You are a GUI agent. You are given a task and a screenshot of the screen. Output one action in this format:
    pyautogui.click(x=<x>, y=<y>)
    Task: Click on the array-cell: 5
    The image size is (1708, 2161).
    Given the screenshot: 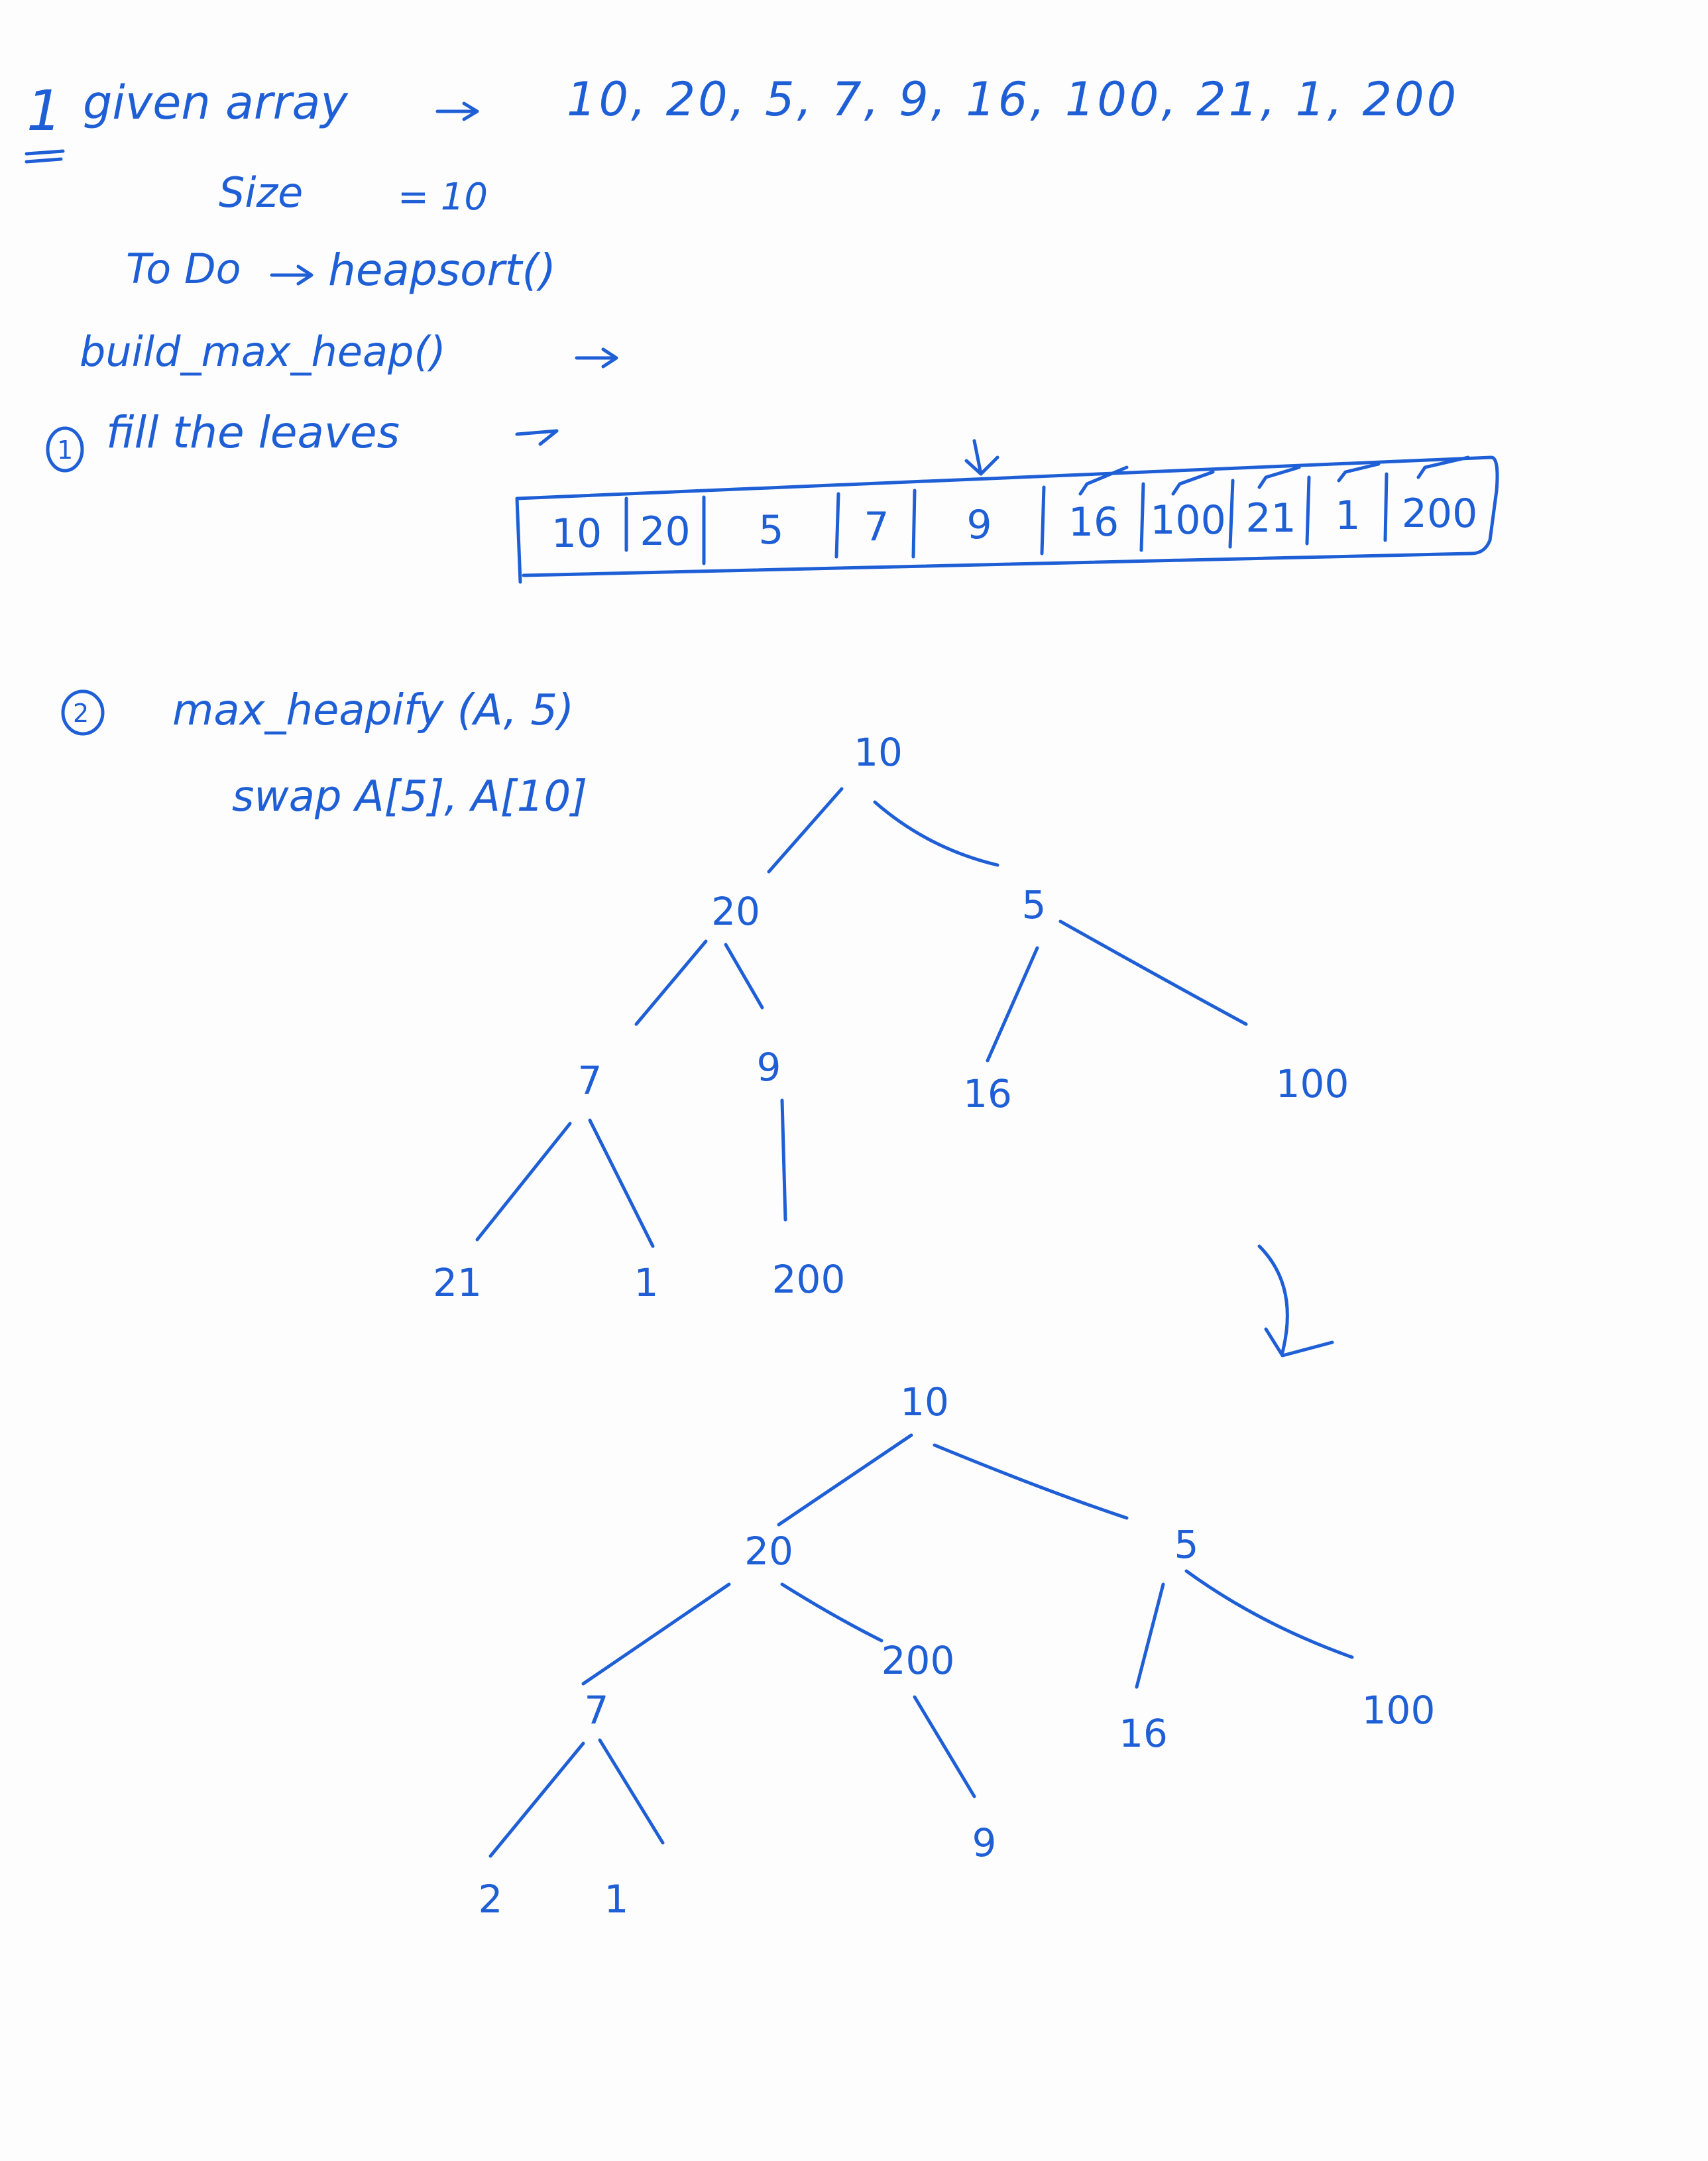 What is the action you would take?
    pyautogui.click(x=771, y=530)
    